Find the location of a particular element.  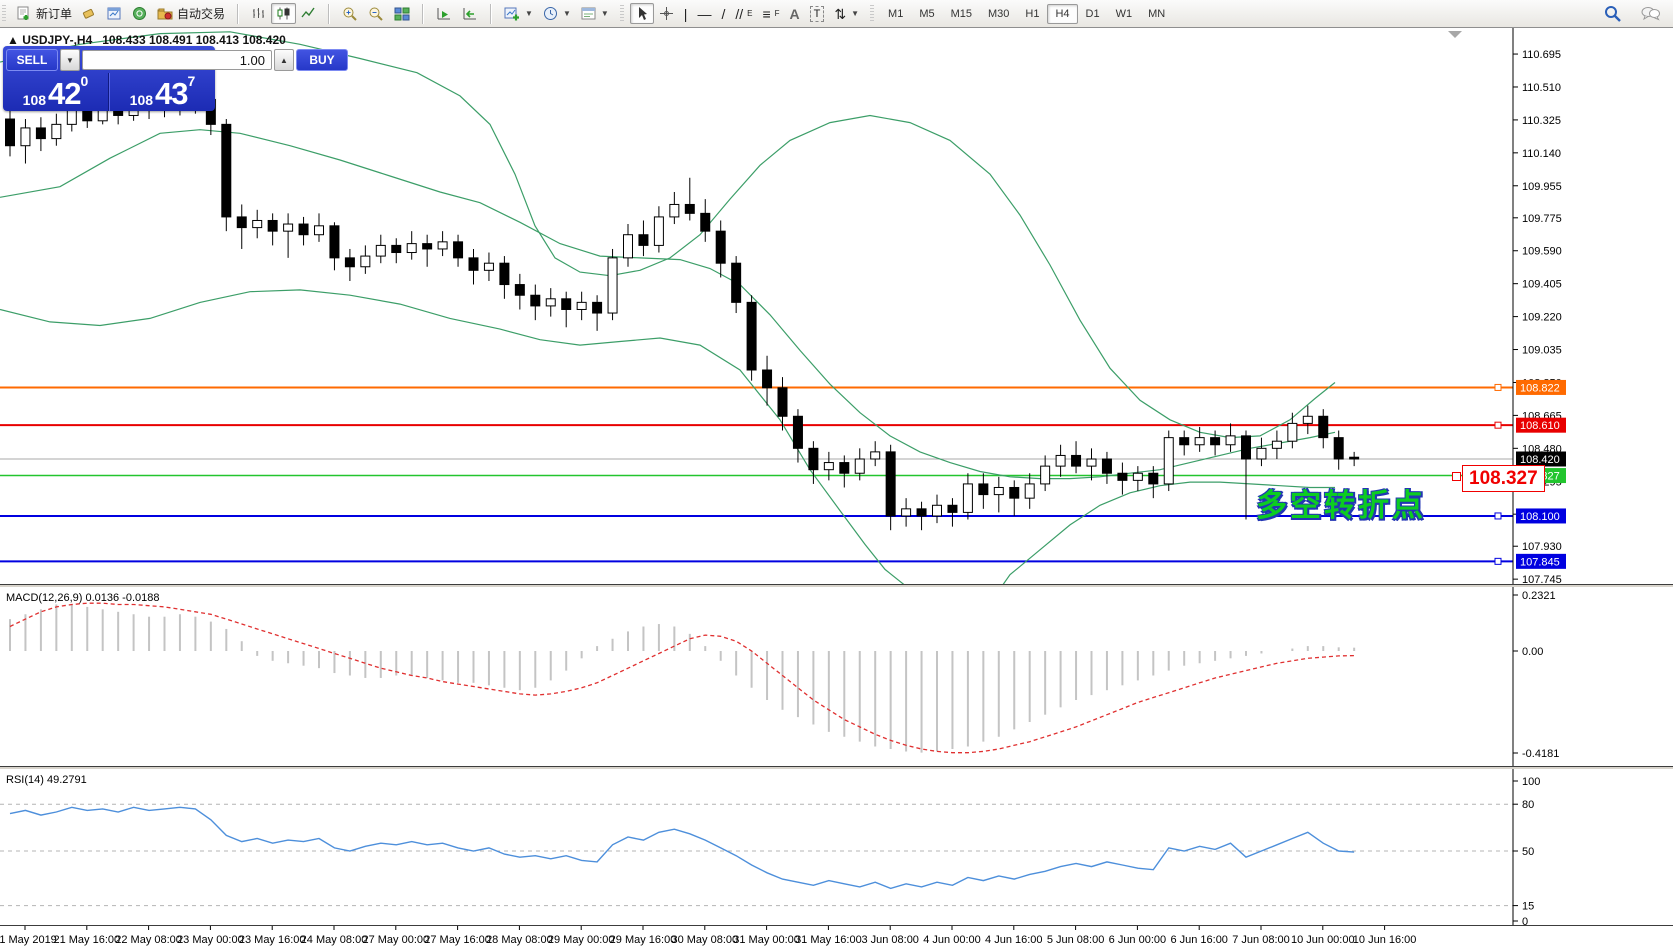

candlestick-button is located at coordinates (284, 13).